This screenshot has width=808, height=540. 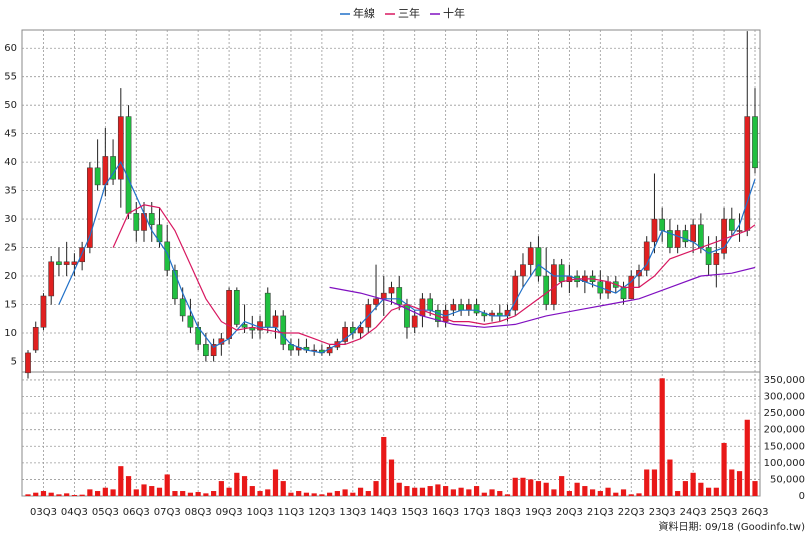 I want to click on x-tick-label: 19Q3, so click(x=538, y=512).